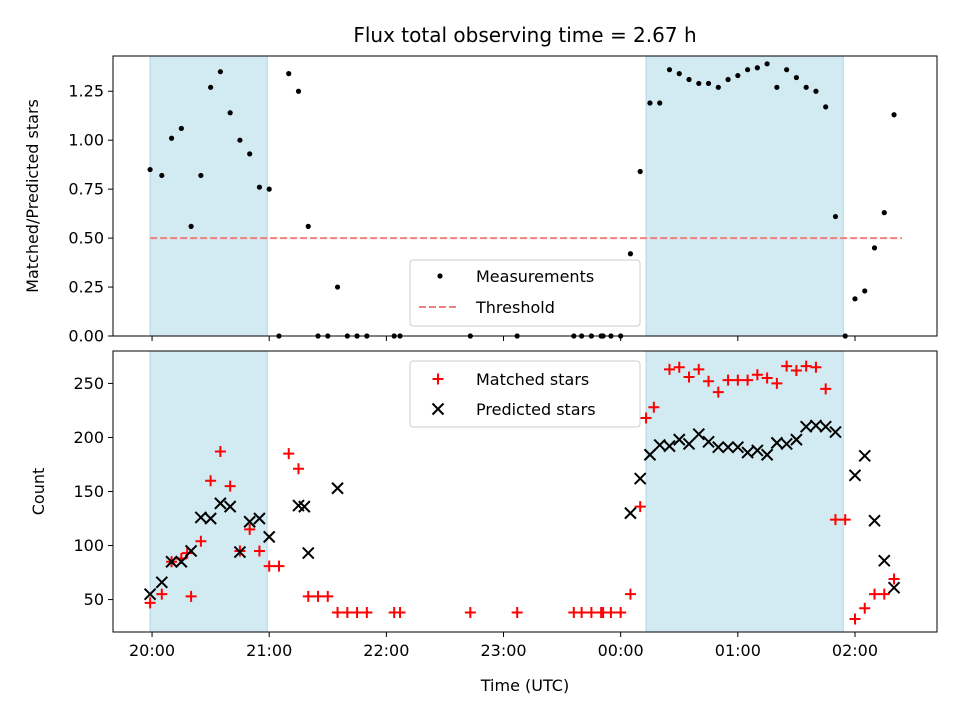  I want to click on legend-predicted-swatch, so click(438, 409).